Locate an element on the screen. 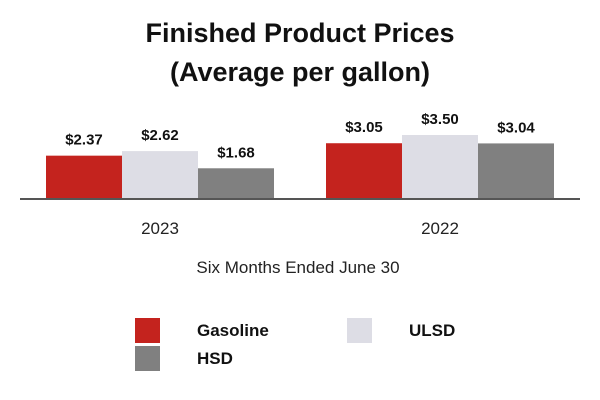 The width and height of the screenshot is (600, 400). data-label-ulsd-2023: $2.62 is located at coordinates (160, 135).